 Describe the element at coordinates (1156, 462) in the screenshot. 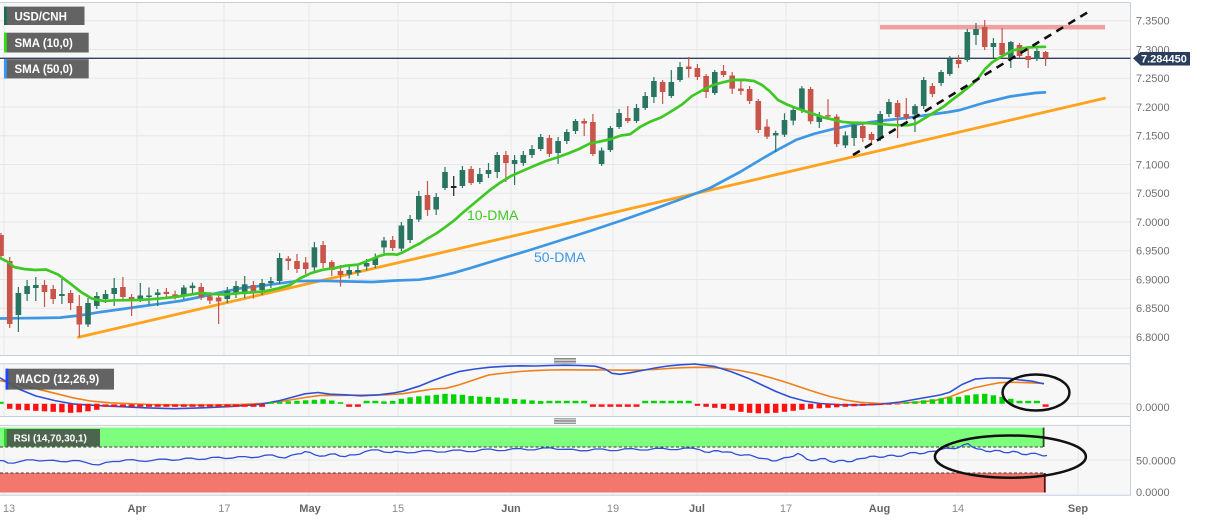

I see `svg-text: 50.0000` at that location.